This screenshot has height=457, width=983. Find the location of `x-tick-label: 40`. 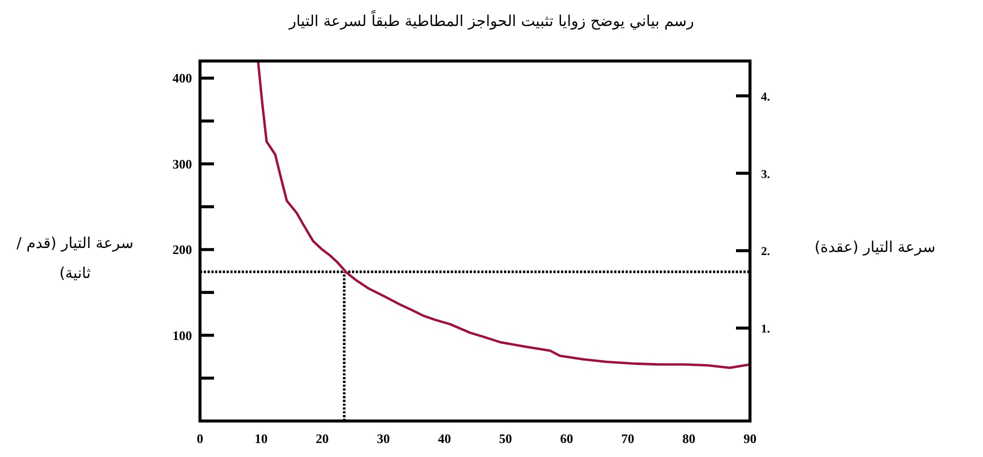

x-tick-label: 40 is located at coordinates (444, 438).